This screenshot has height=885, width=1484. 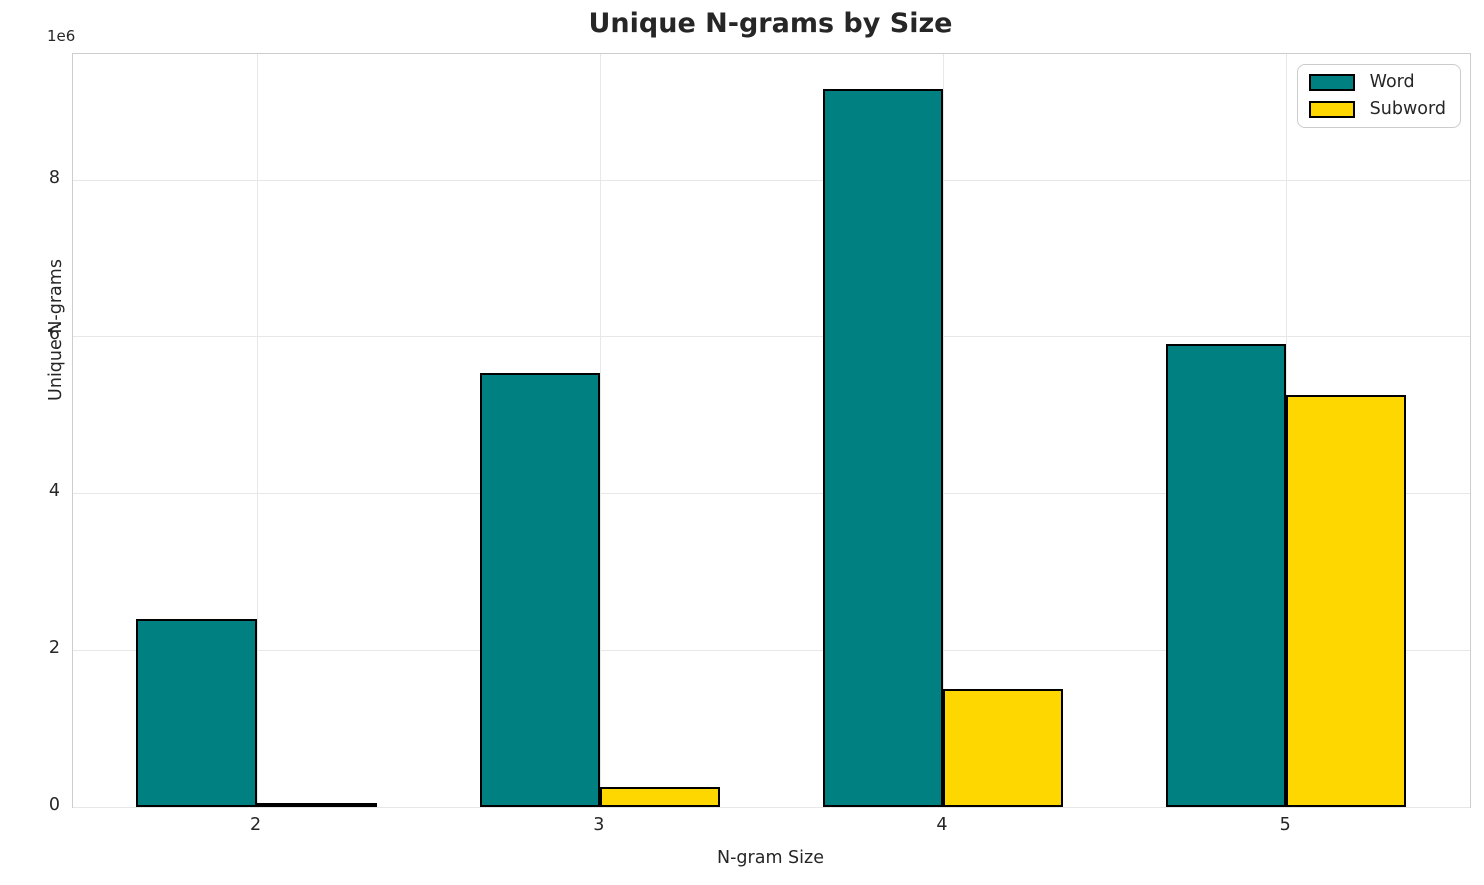 I want to click on y-tick-2: 2, so click(x=54, y=648).